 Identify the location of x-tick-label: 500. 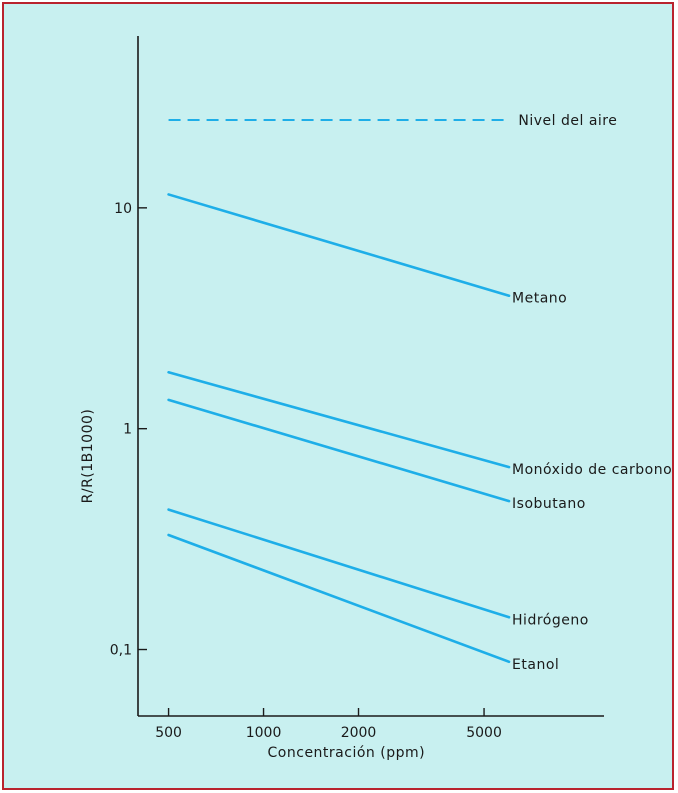
(168, 733).